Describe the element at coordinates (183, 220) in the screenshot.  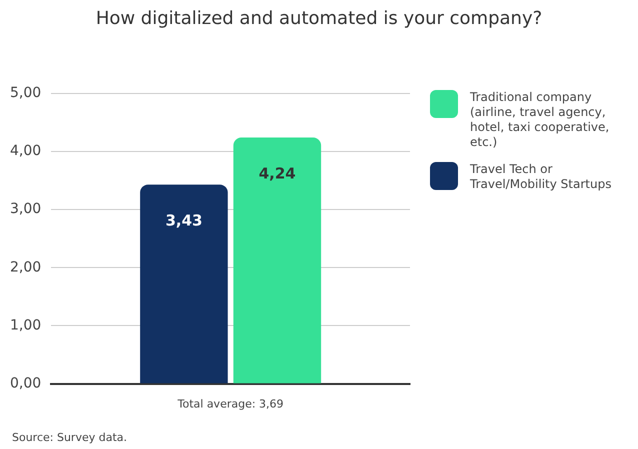
I see `data-label: 3,43` at that location.